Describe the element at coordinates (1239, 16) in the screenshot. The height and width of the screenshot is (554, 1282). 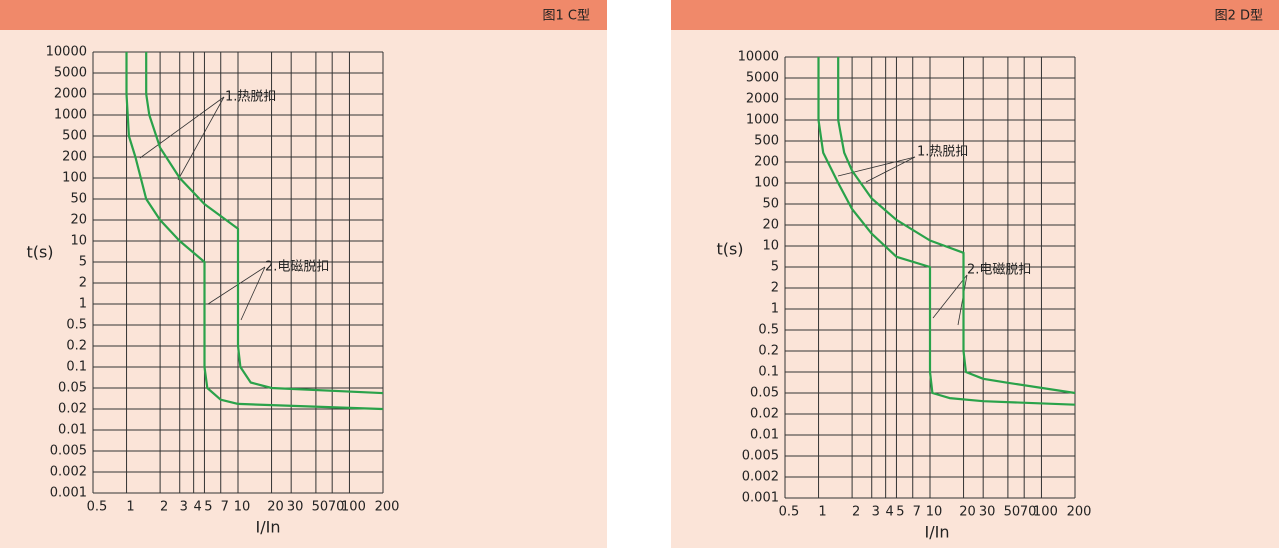
I see `chart-title: 图2 D型` at that location.